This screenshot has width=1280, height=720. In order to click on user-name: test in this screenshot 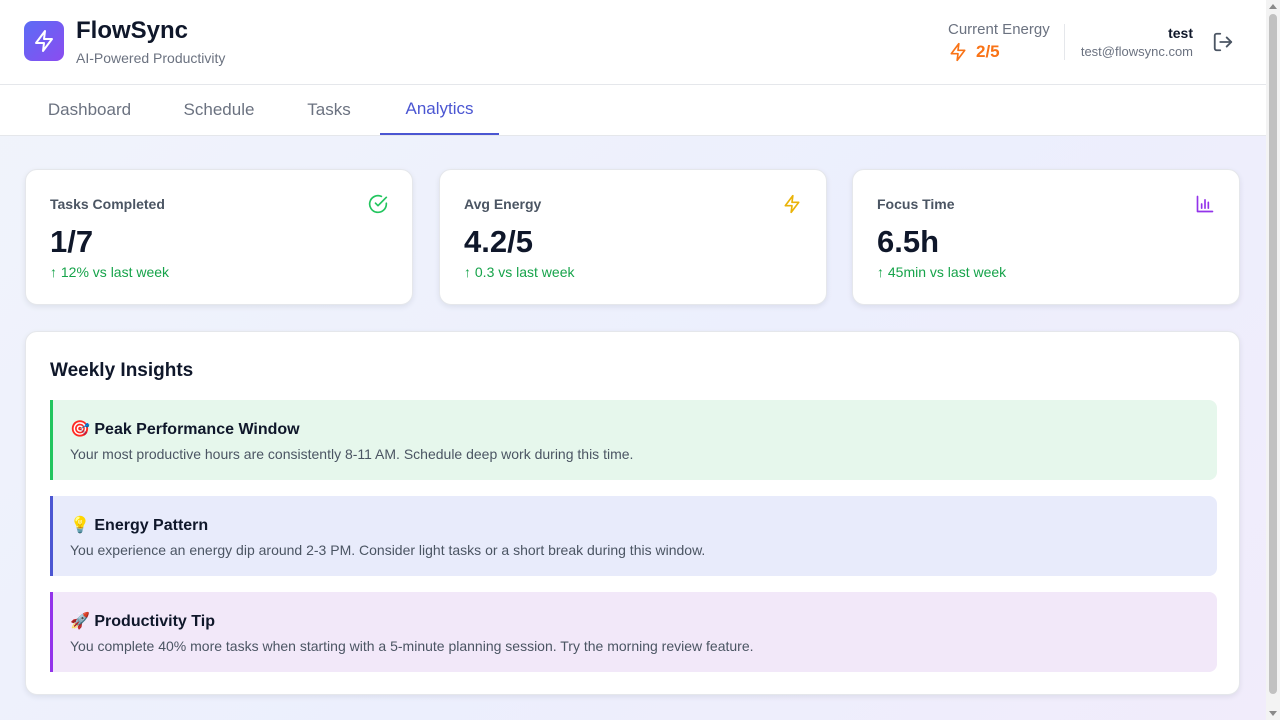, I will do `click(1180, 33)`.